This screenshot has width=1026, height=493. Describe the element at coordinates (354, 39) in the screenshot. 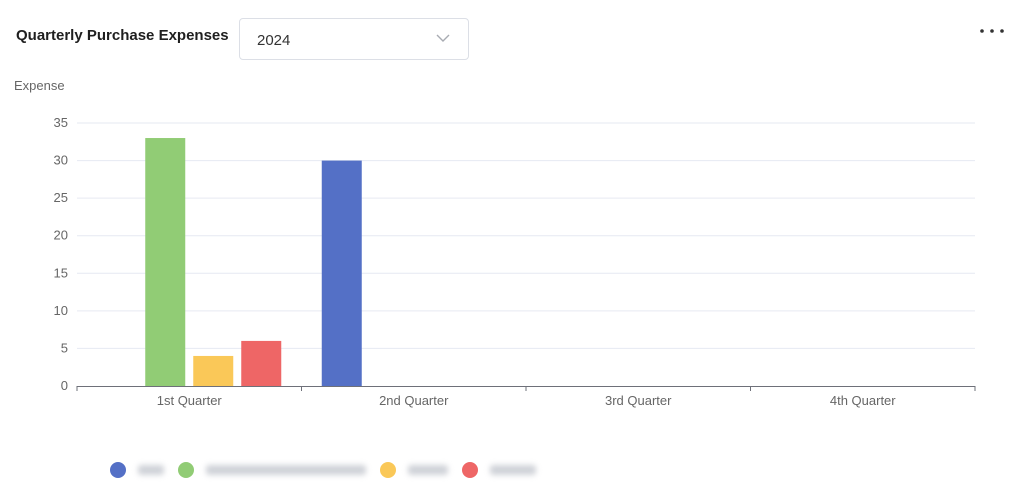

I see `year-select: 2024` at that location.